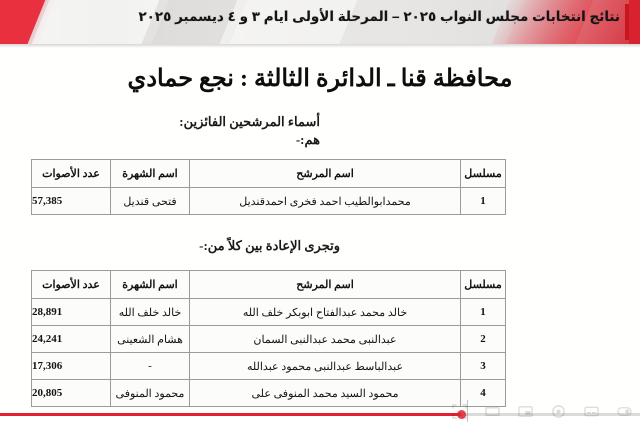 The width and height of the screenshot is (640, 422). Describe the element at coordinates (483, 366) in the screenshot. I see `cell-seq: 3` at that location.